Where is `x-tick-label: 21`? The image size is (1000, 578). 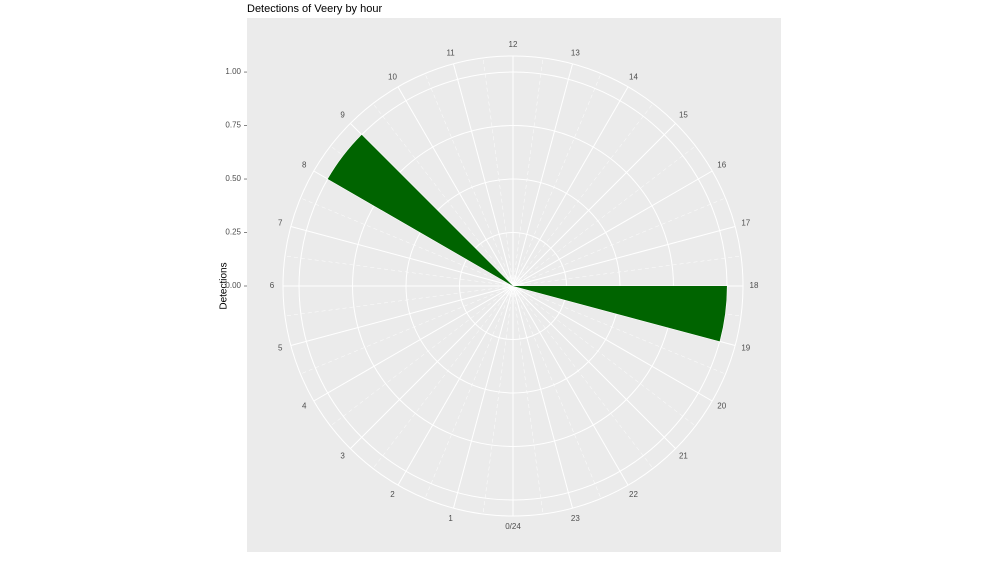
x-tick-label: 21 is located at coordinates (683, 456).